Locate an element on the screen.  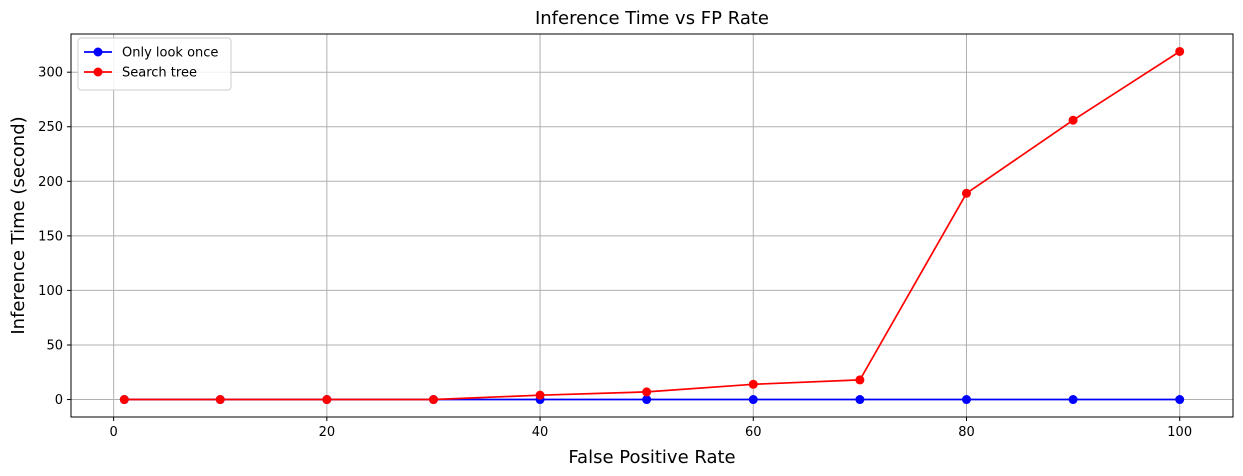
y-axis-ticks: 0 50 100 150 200 250 300 is located at coordinates (54, 237).